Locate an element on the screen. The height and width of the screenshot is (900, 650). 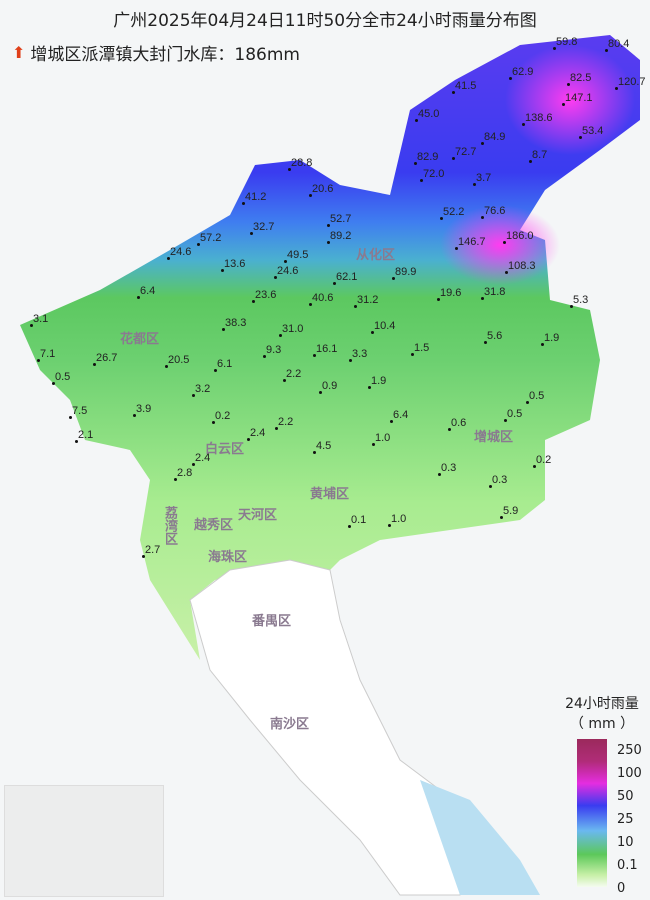
district-label: 白云区 is located at coordinates (225, 449).